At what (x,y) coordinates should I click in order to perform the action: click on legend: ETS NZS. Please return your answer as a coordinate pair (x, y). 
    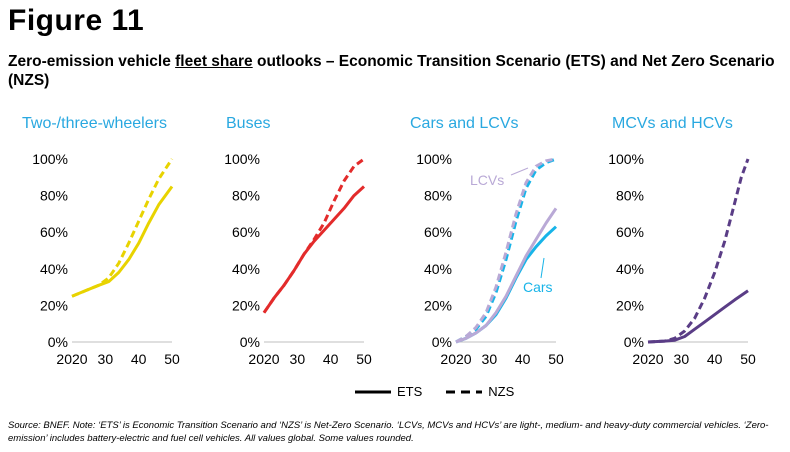
    Looking at the image, I should click on (446, 391).